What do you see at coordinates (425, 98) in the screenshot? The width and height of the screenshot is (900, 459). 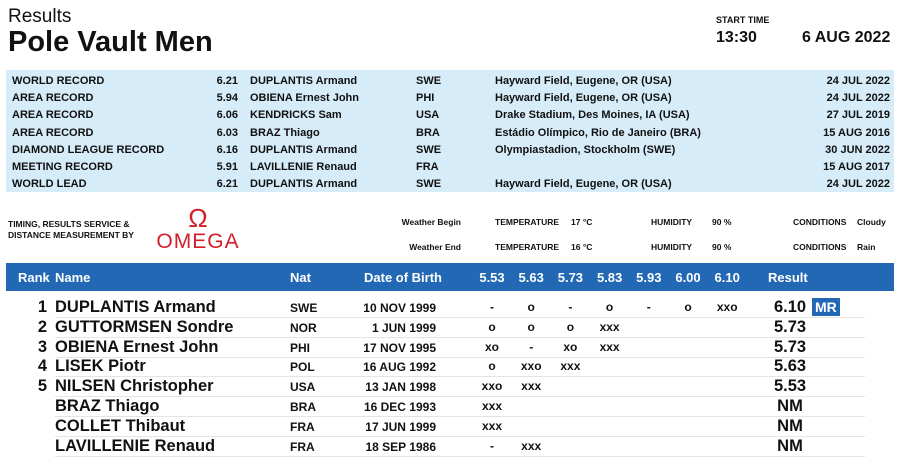 I see `record-nat: PHI` at bounding box center [425, 98].